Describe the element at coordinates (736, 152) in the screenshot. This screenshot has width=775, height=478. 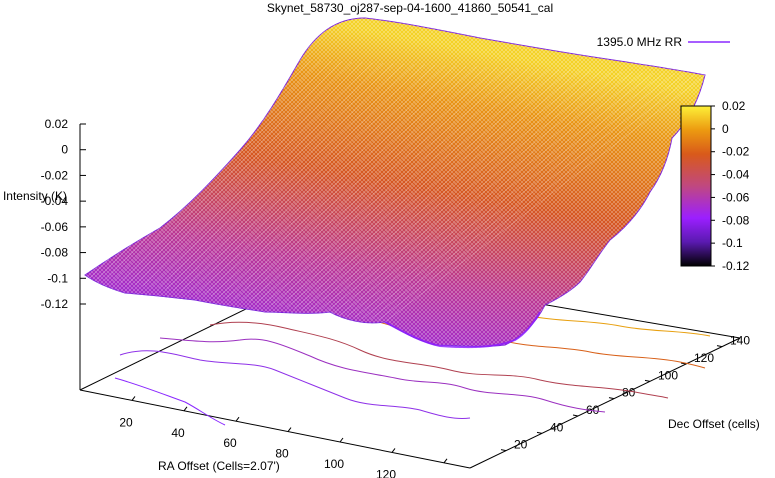
I see `colorbar-tick-label: -0.02` at that location.